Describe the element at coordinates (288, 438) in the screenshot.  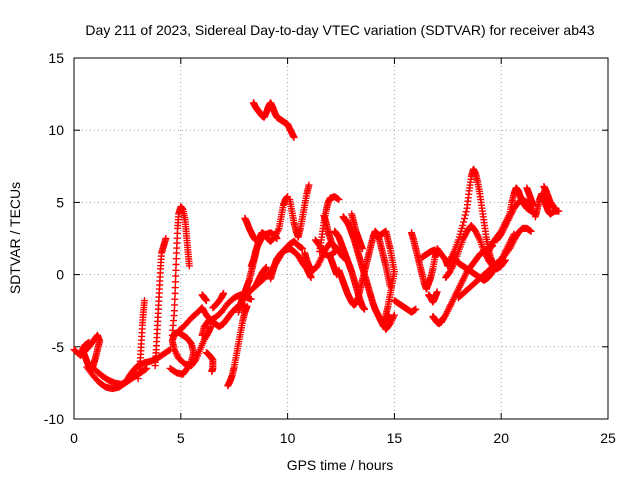
I see `x-tick-label: 10` at that location.